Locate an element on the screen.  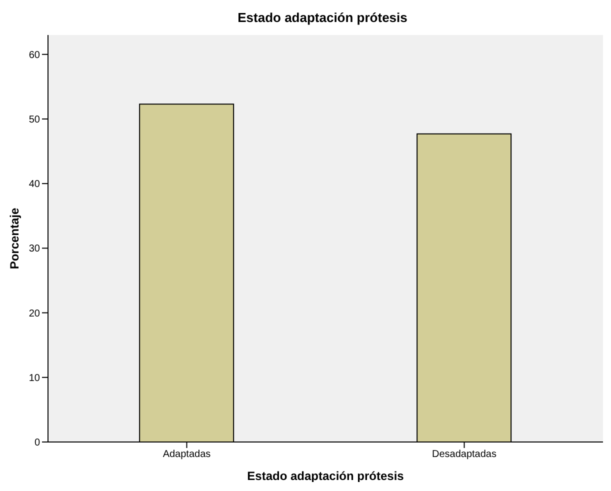
y-tick-label: 50 is located at coordinates (34, 120).